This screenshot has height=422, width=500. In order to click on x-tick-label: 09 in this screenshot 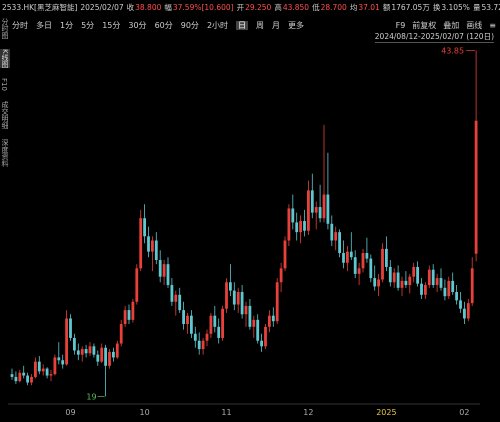, I will do `click(70, 412)`.